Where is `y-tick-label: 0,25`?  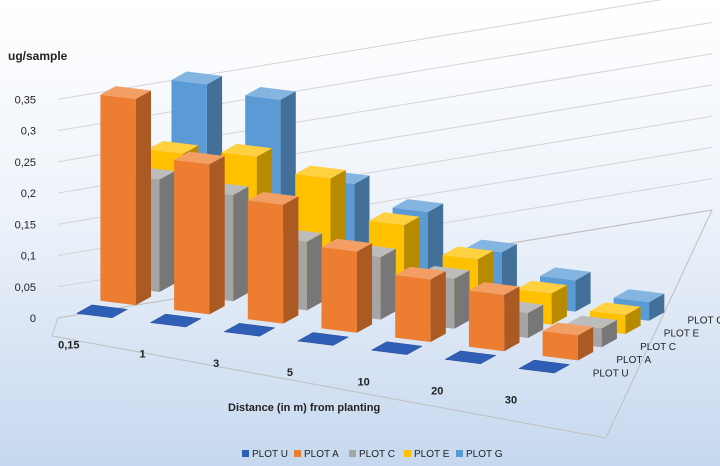 y-tick-label: 0,25 is located at coordinates (25, 163).